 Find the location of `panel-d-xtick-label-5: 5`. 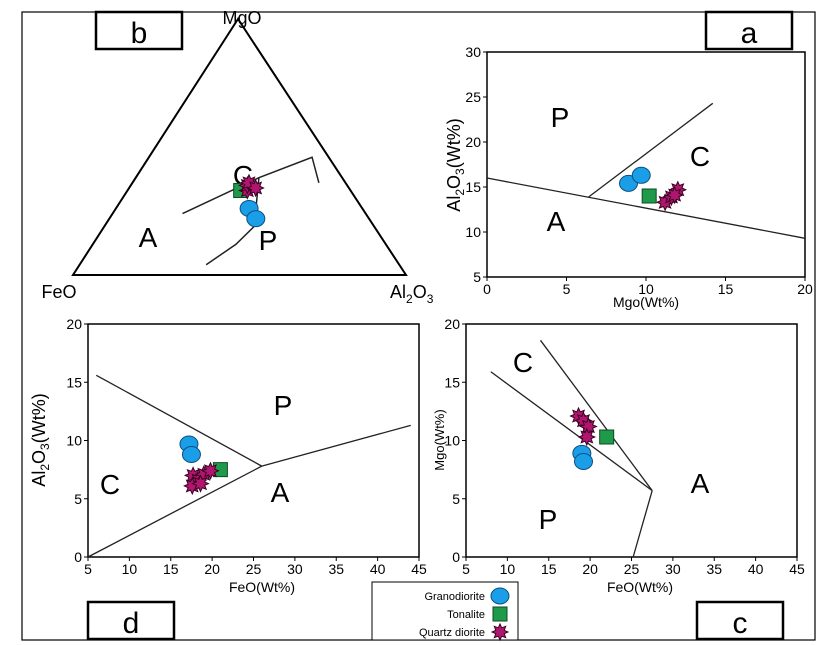

panel-d-xtick-label-5: 5 is located at coordinates (88, 569).